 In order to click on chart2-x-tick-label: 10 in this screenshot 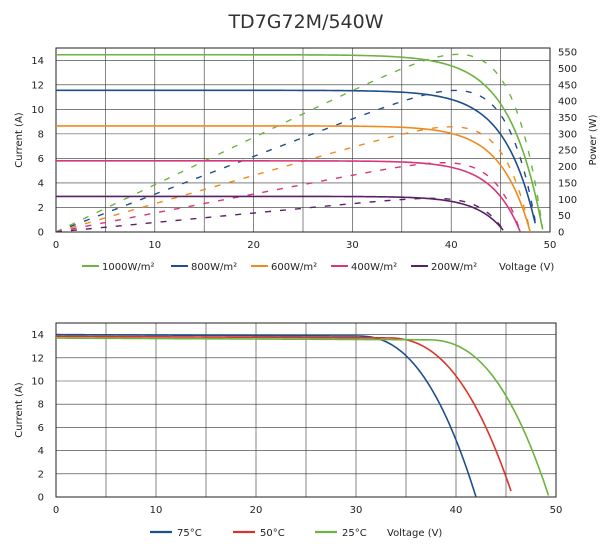, I will do `click(156, 510)`.